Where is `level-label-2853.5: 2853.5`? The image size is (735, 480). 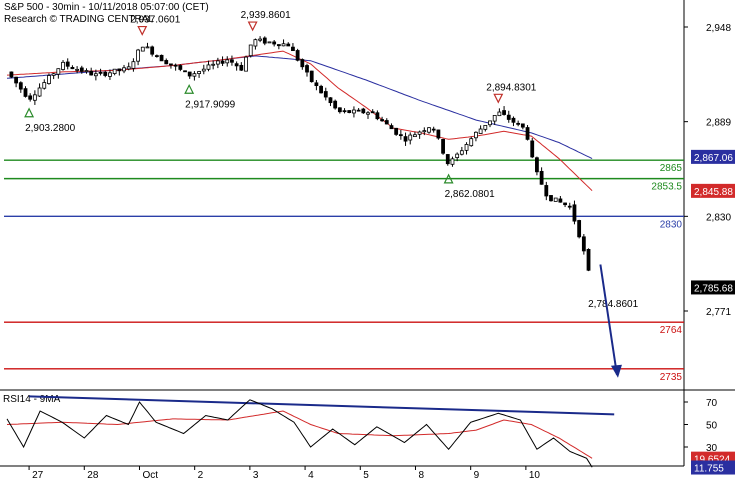
level-label-2853.5: 2853.5 is located at coordinates (666, 187).